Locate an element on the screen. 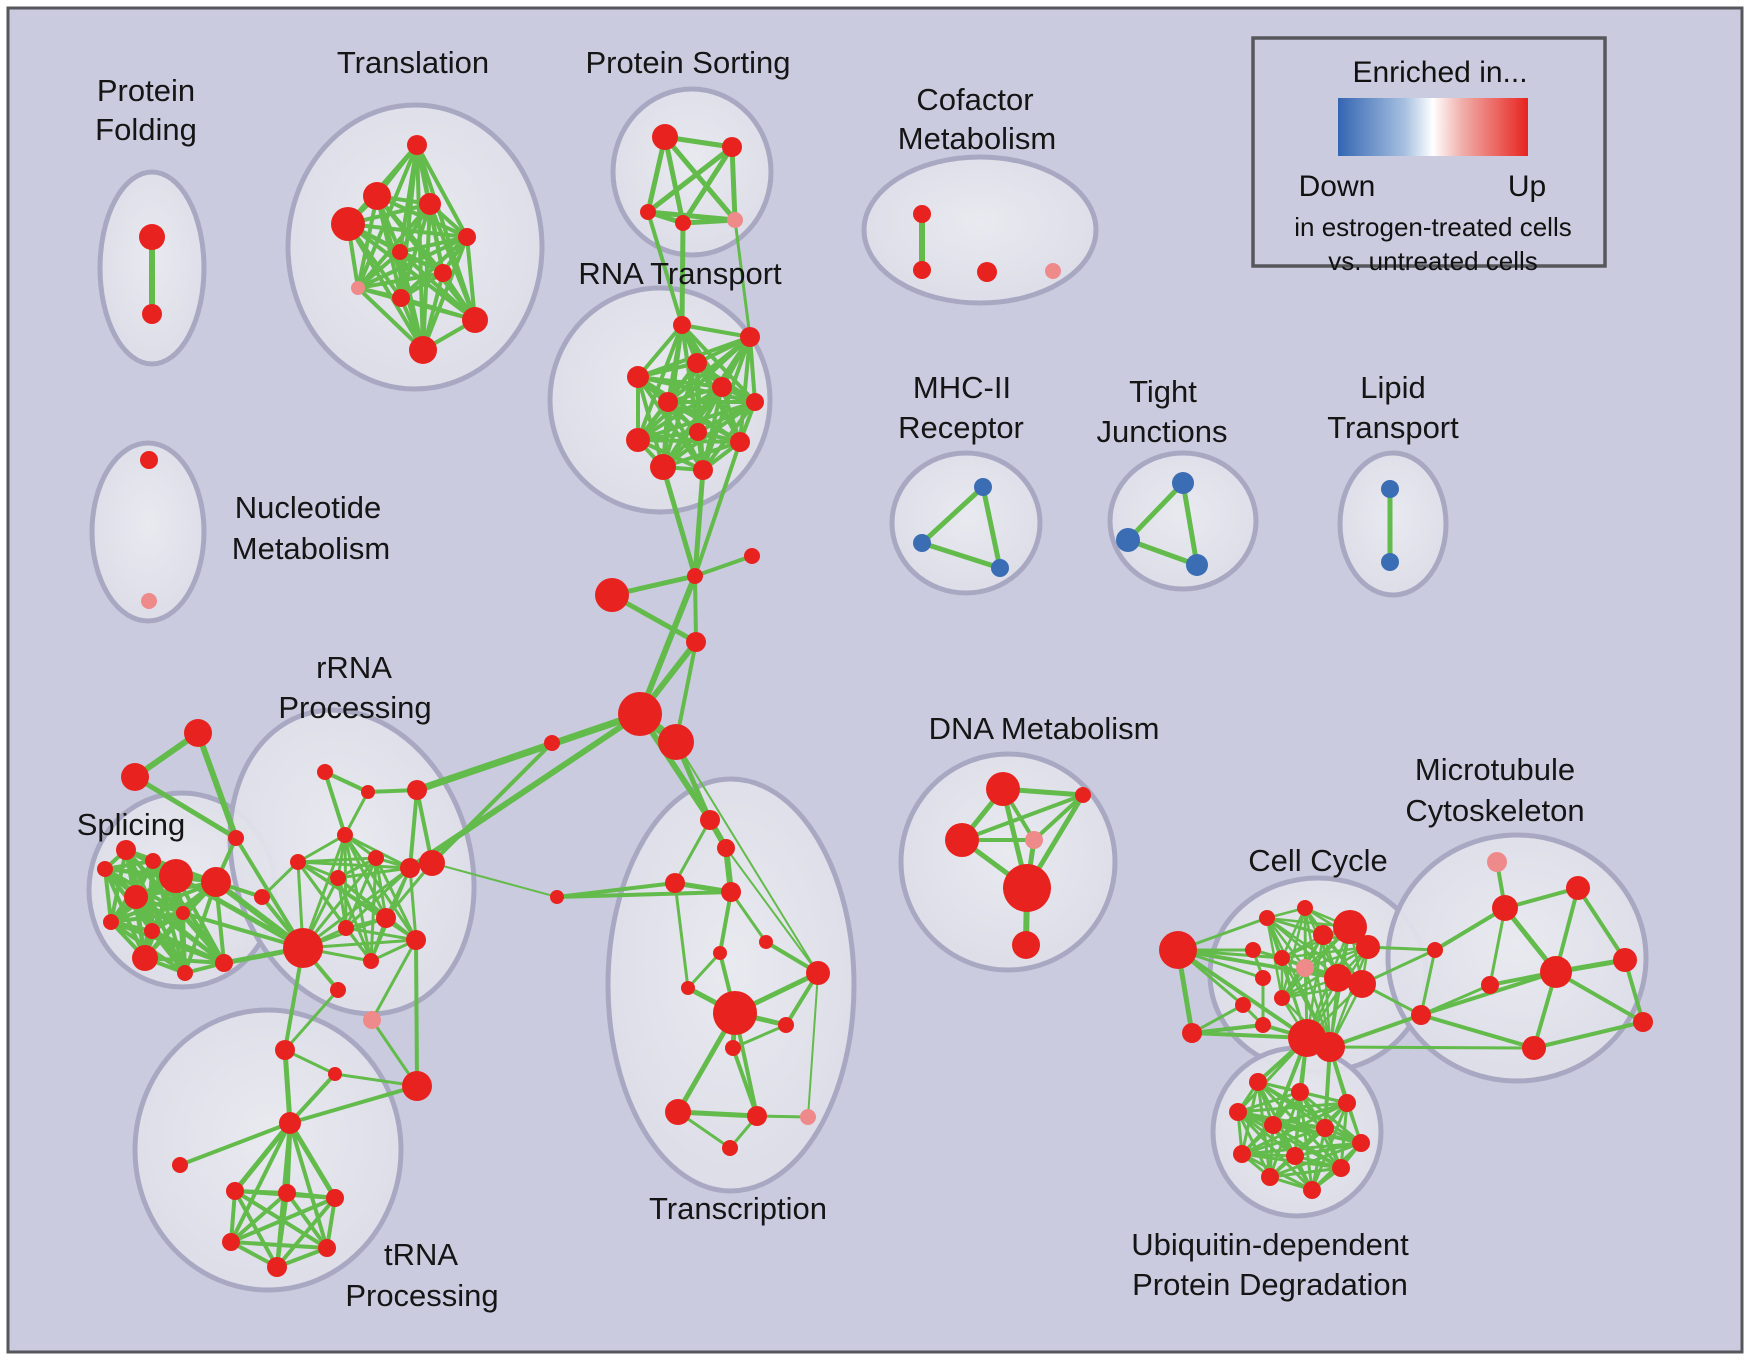 This screenshot has height=1360, width=1750. geneset-node-x14 is located at coordinates (808, 1117).